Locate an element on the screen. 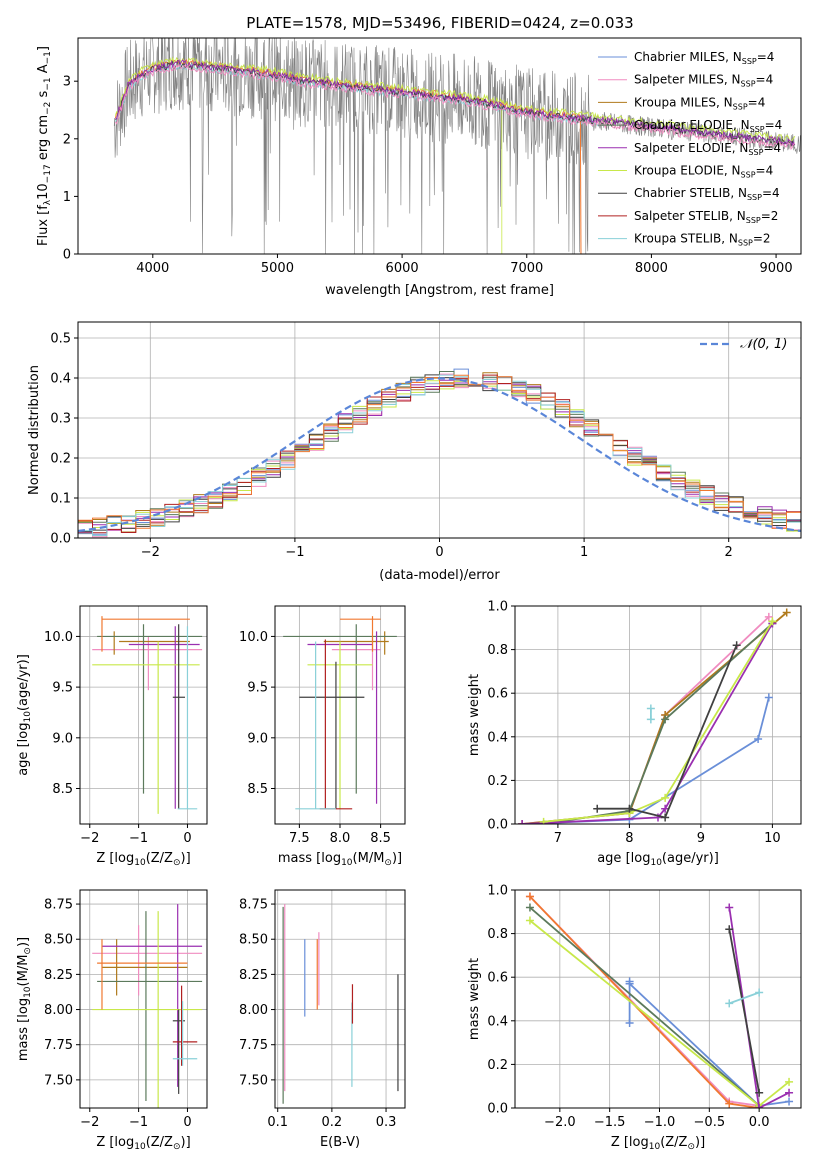 This screenshot has height=1170, width=819. y-tick-label: 7.50 is located at coordinates (58, 1080).